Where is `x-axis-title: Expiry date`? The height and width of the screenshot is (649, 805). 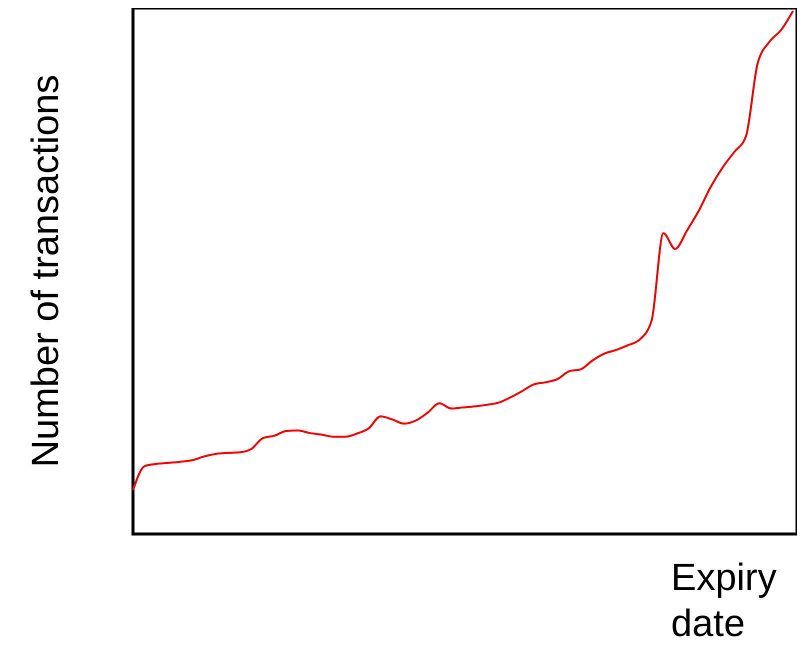 x-axis-title: Expiry date is located at coordinates (724, 601).